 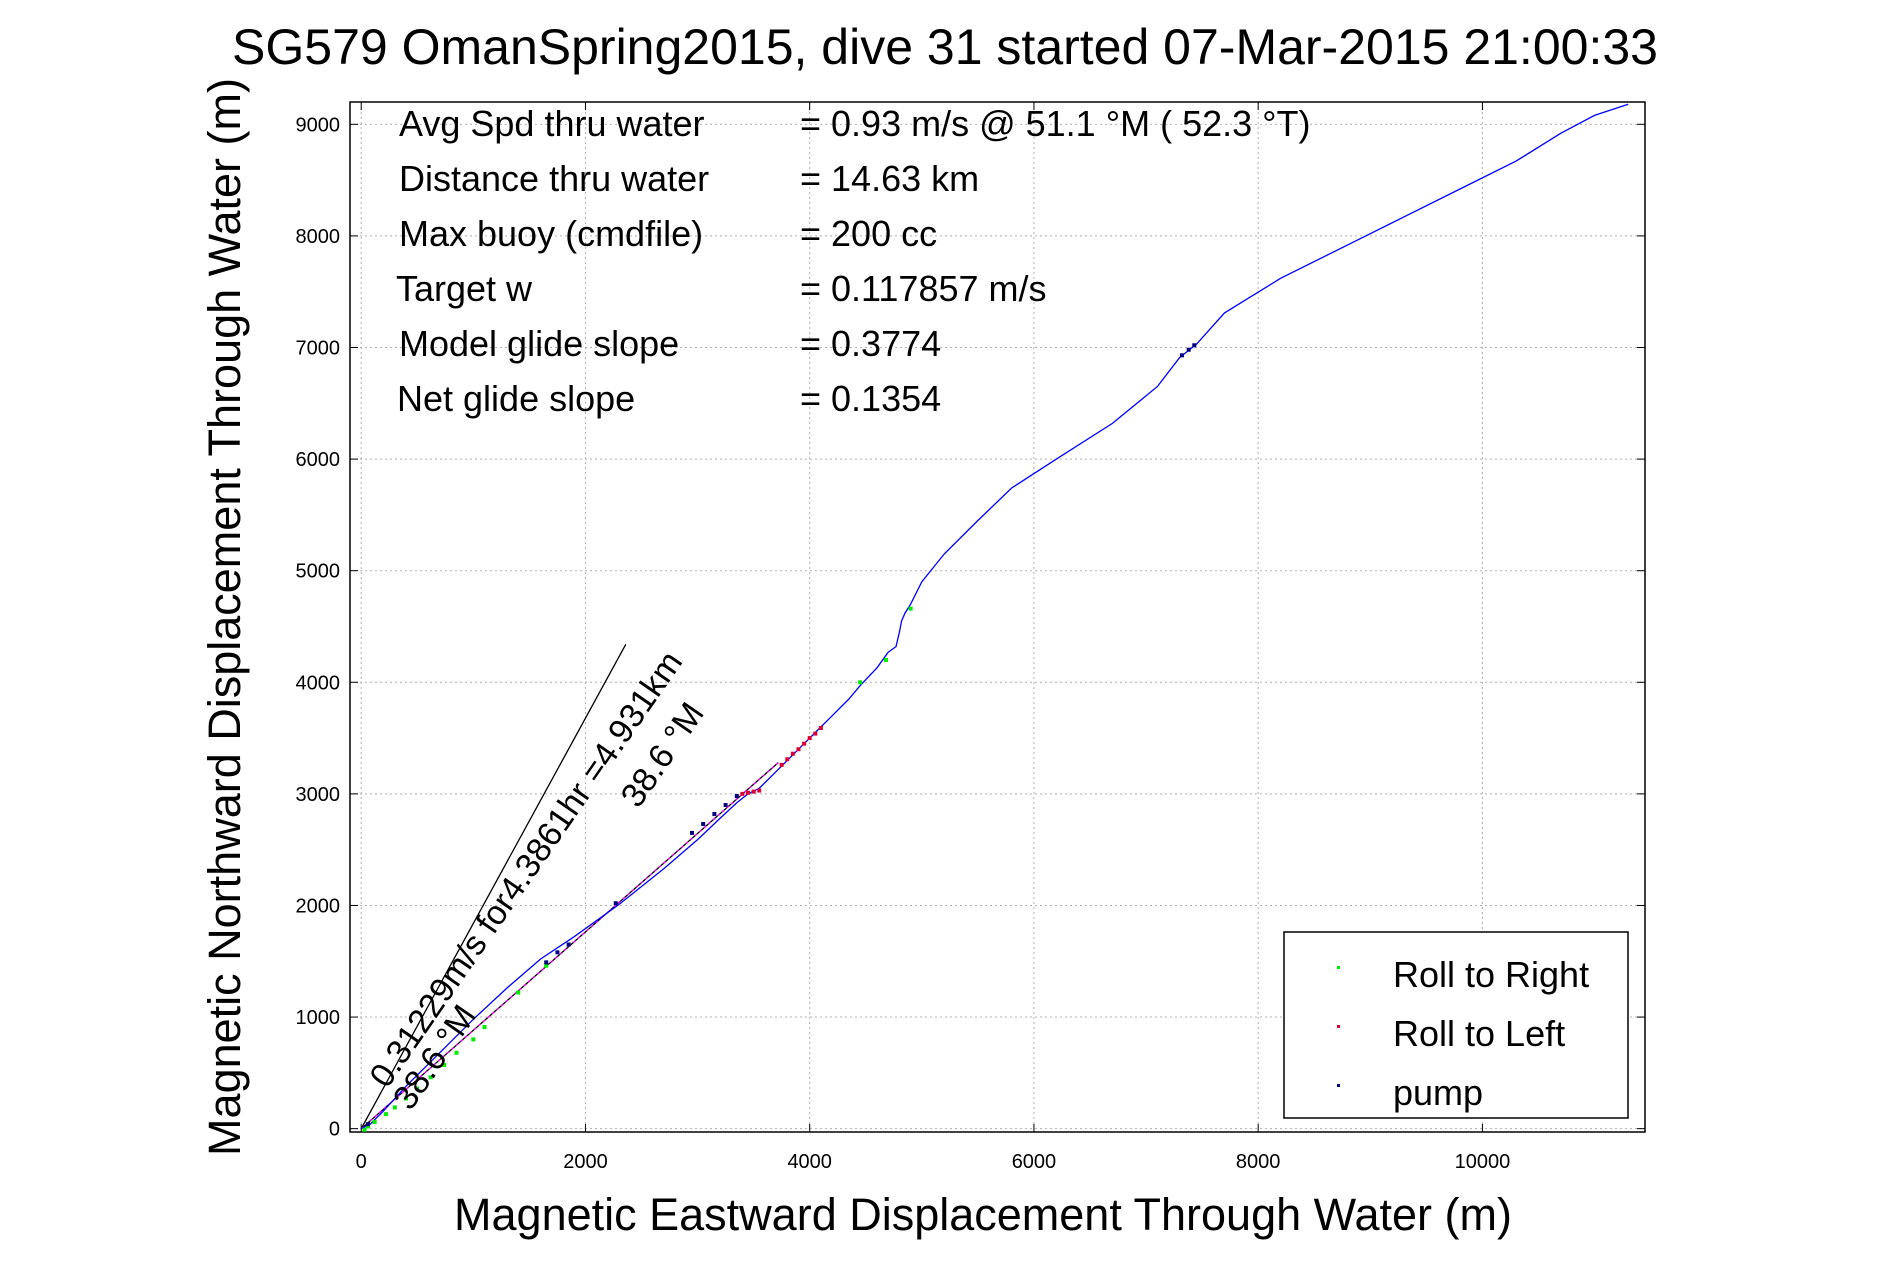 What do you see at coordinates (318, 349) in the screenshot?
I see `y-tick-label: 7000` at bounding box center [318, 349].